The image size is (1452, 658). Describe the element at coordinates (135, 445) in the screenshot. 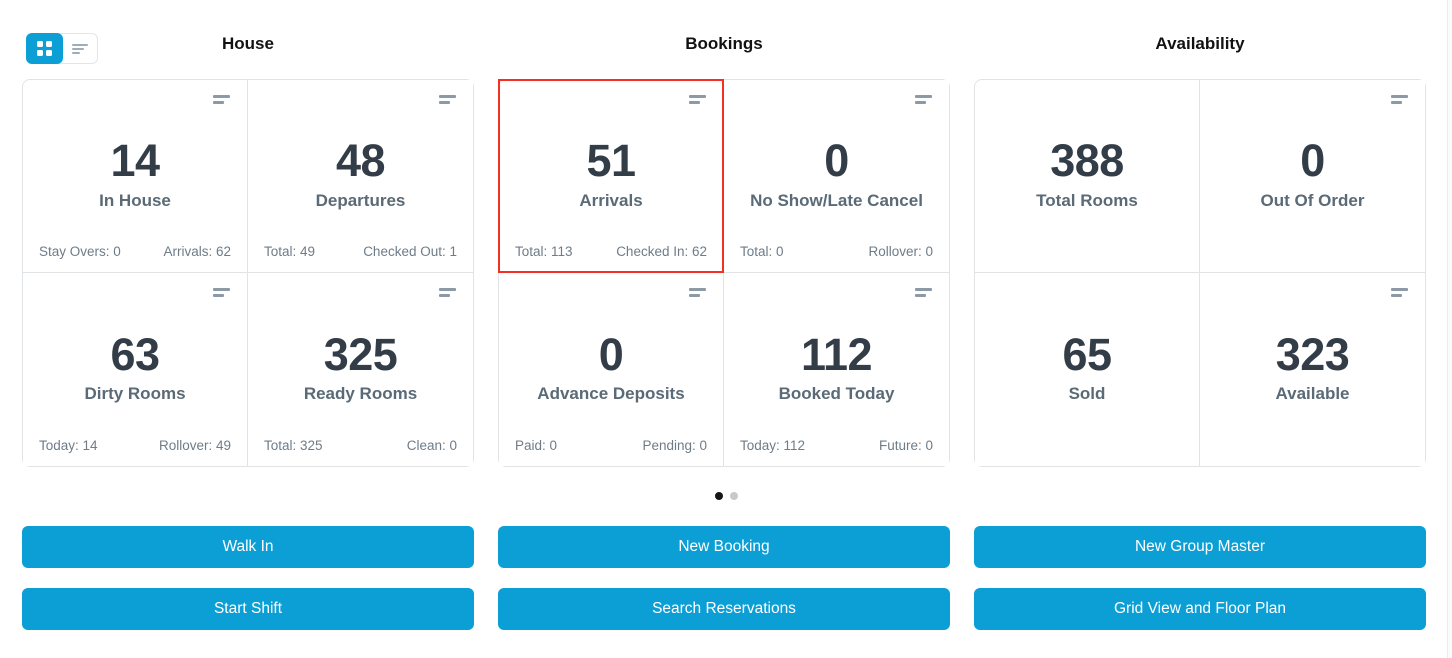

I see `stat-footer: Today: 14 Rollover: 49` at that location.